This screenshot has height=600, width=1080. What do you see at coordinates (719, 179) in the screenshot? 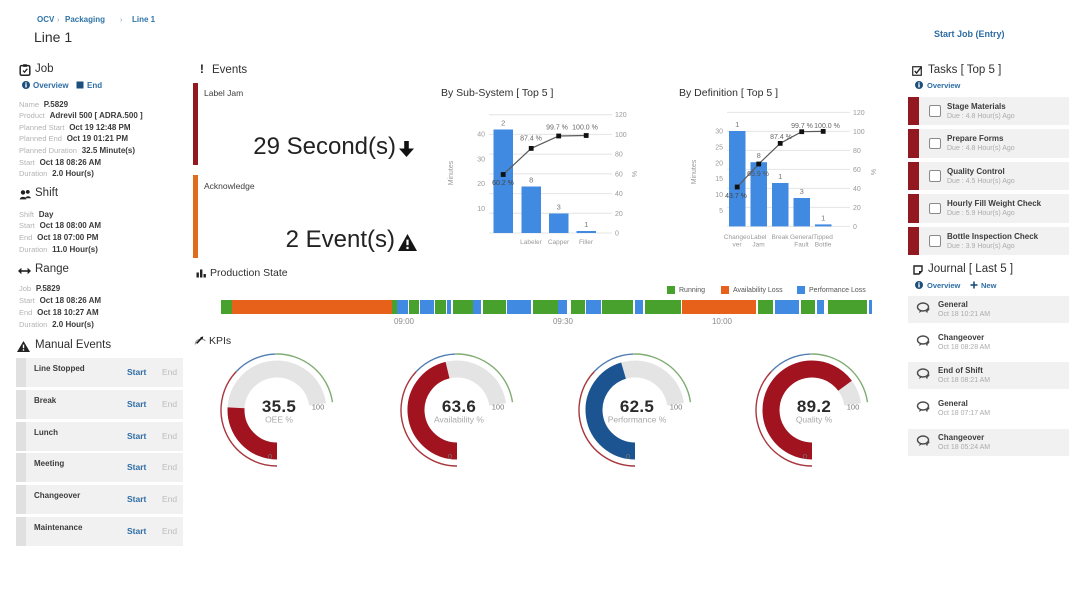
I see `svg-text: 15` at bounding box center [719, 179].